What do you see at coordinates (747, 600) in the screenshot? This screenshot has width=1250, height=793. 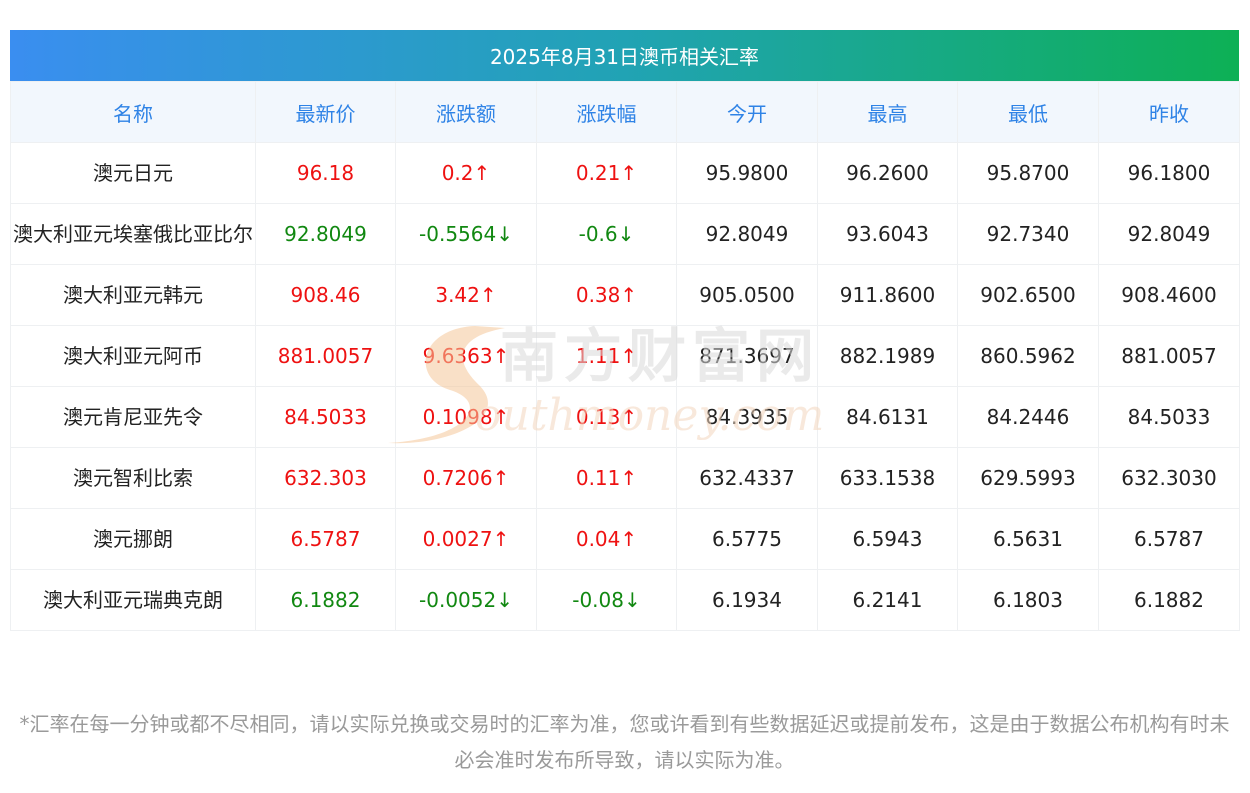 I see `cell-open: 6.1934` at bounding box center [747, 600].